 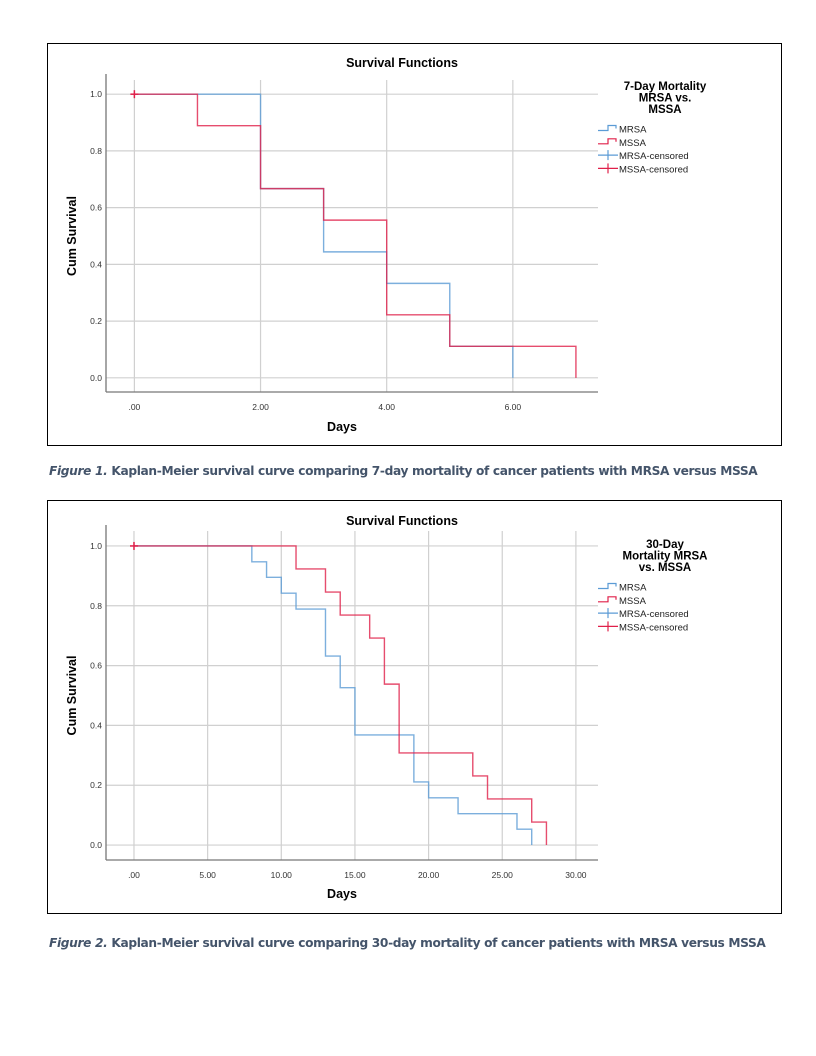 I want to click on x-tick-label: 30.00, so click(x=576, y=875).